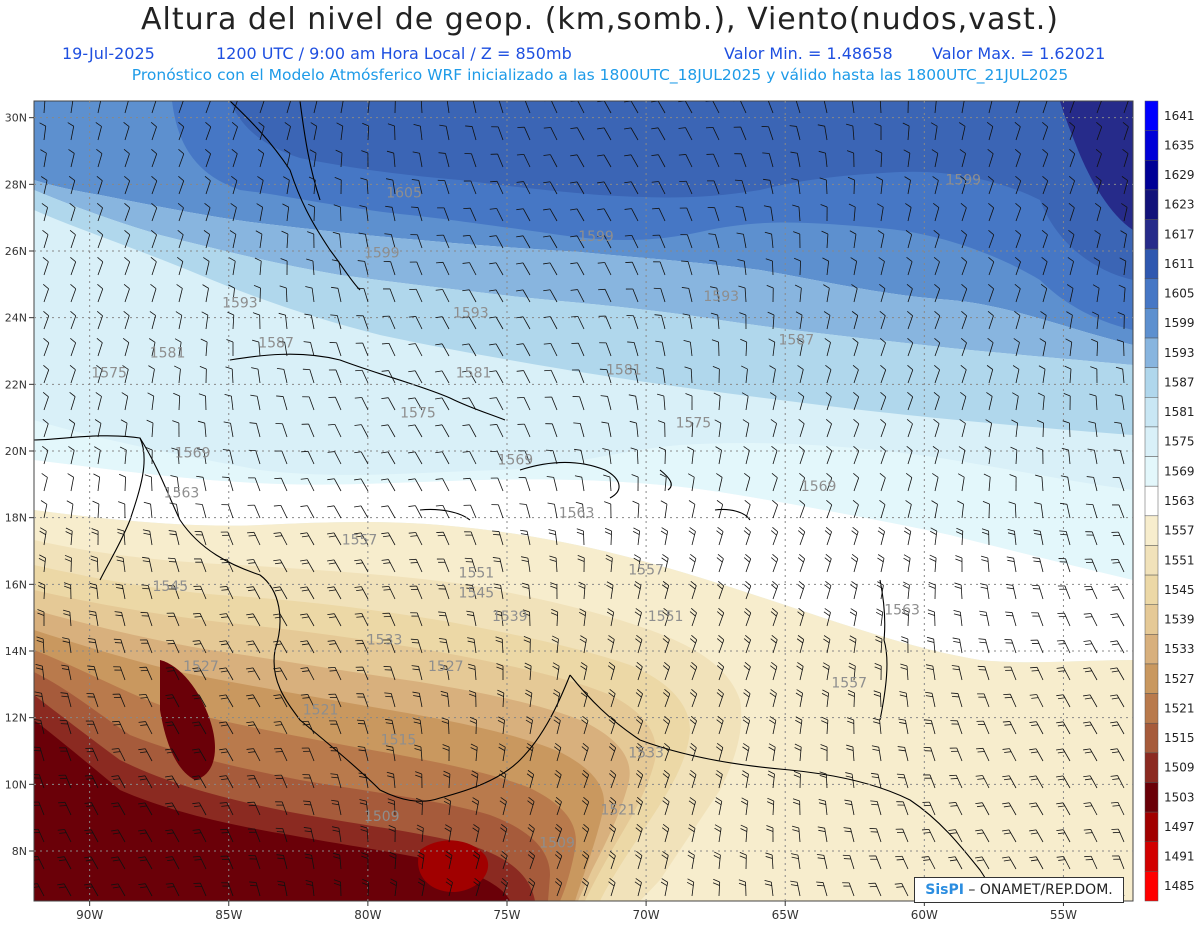 The width and height of the screenshot is (1200, 927). What do you see at coordinates (1179, 590) in the screenshot?
I see `legend-label: 1545` at bounding box center [1179, 590].